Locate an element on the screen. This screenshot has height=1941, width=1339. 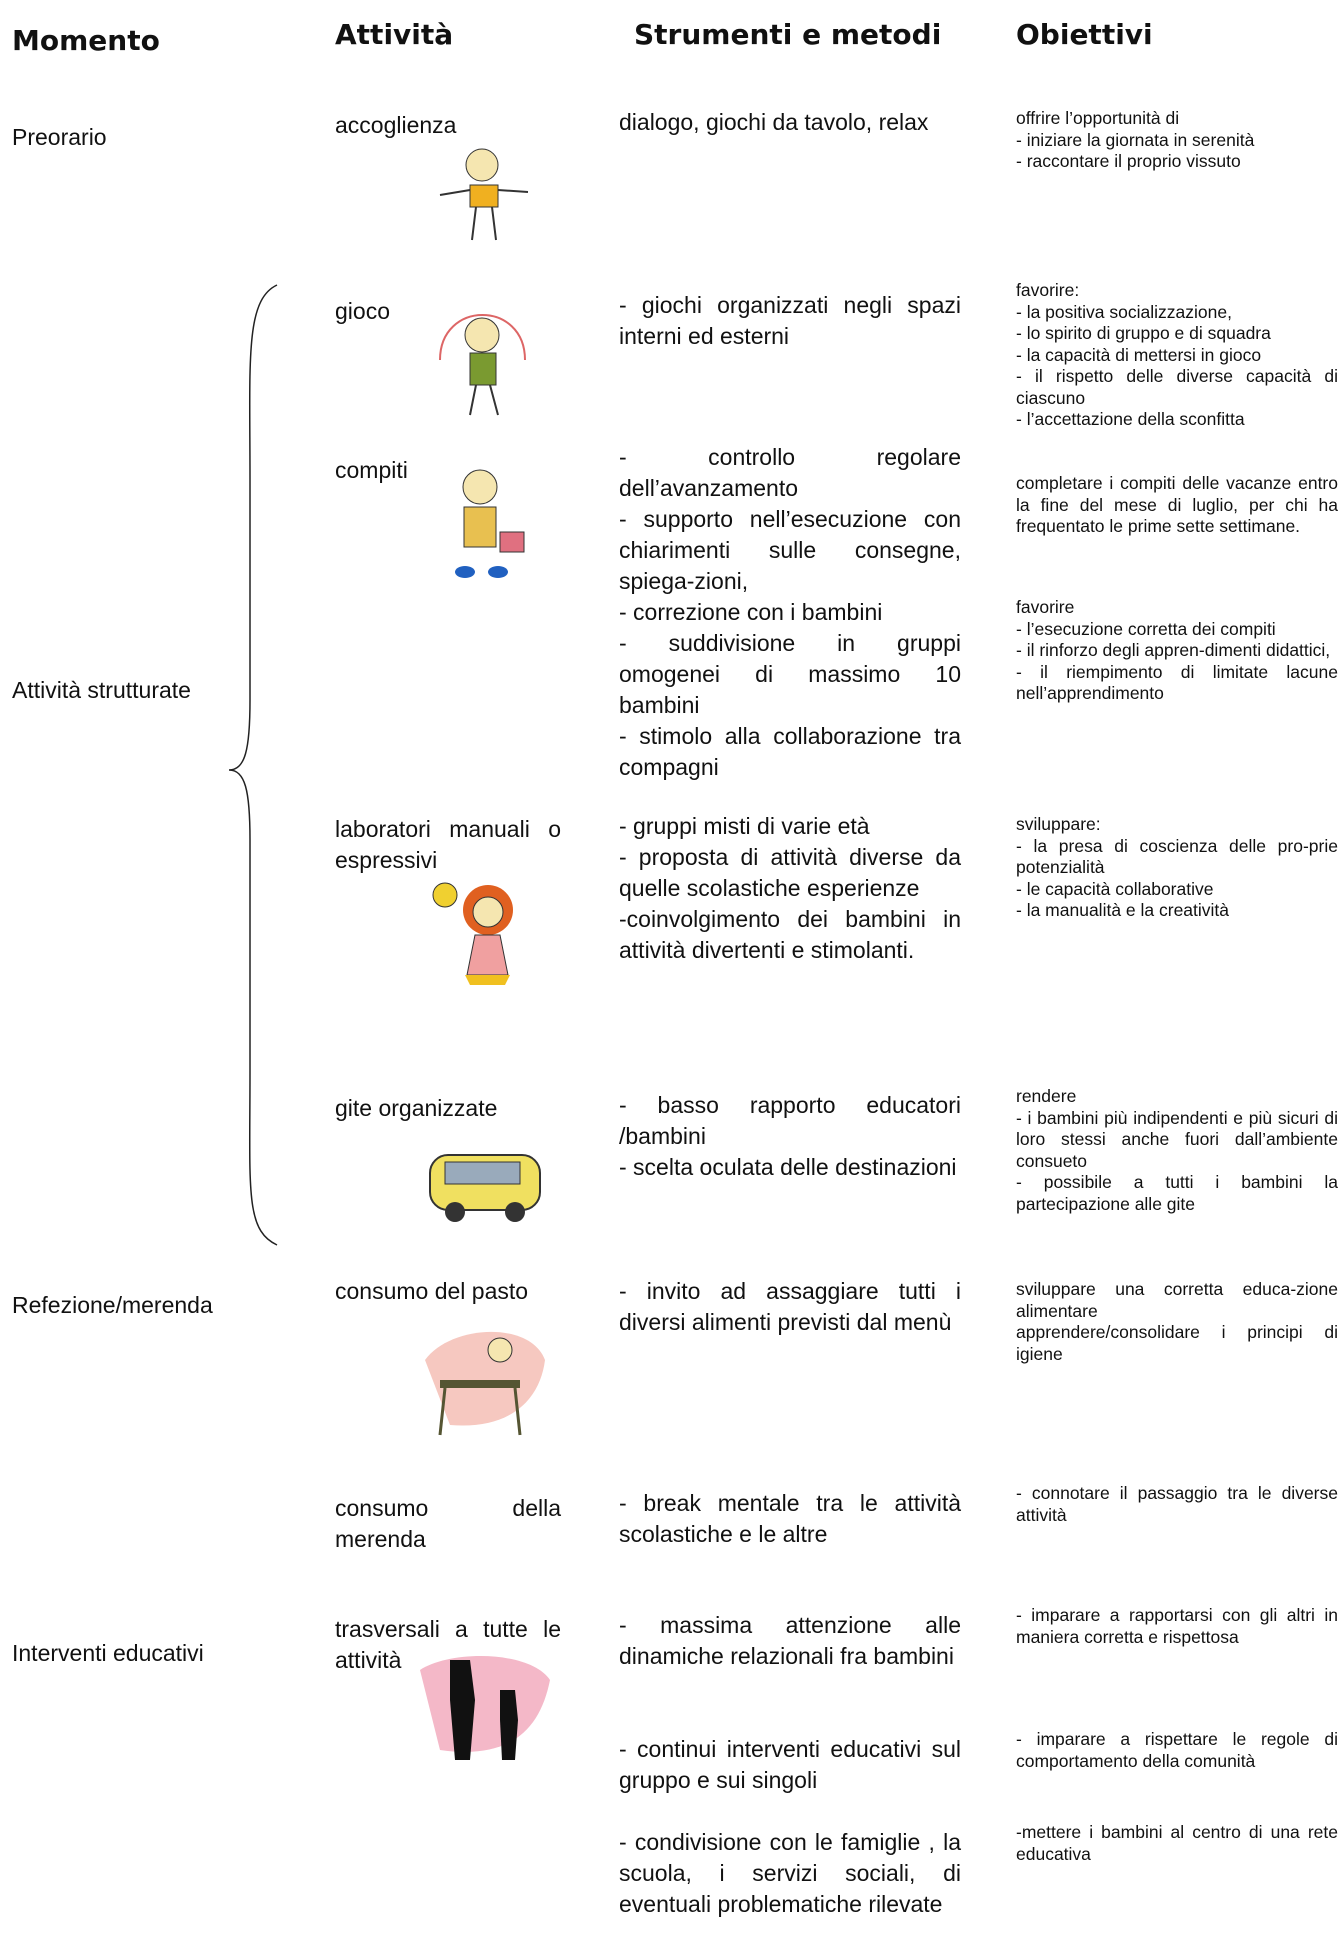
objective-item: - la capacità di mettersi in gioco is located at coordinates (1139, 354).